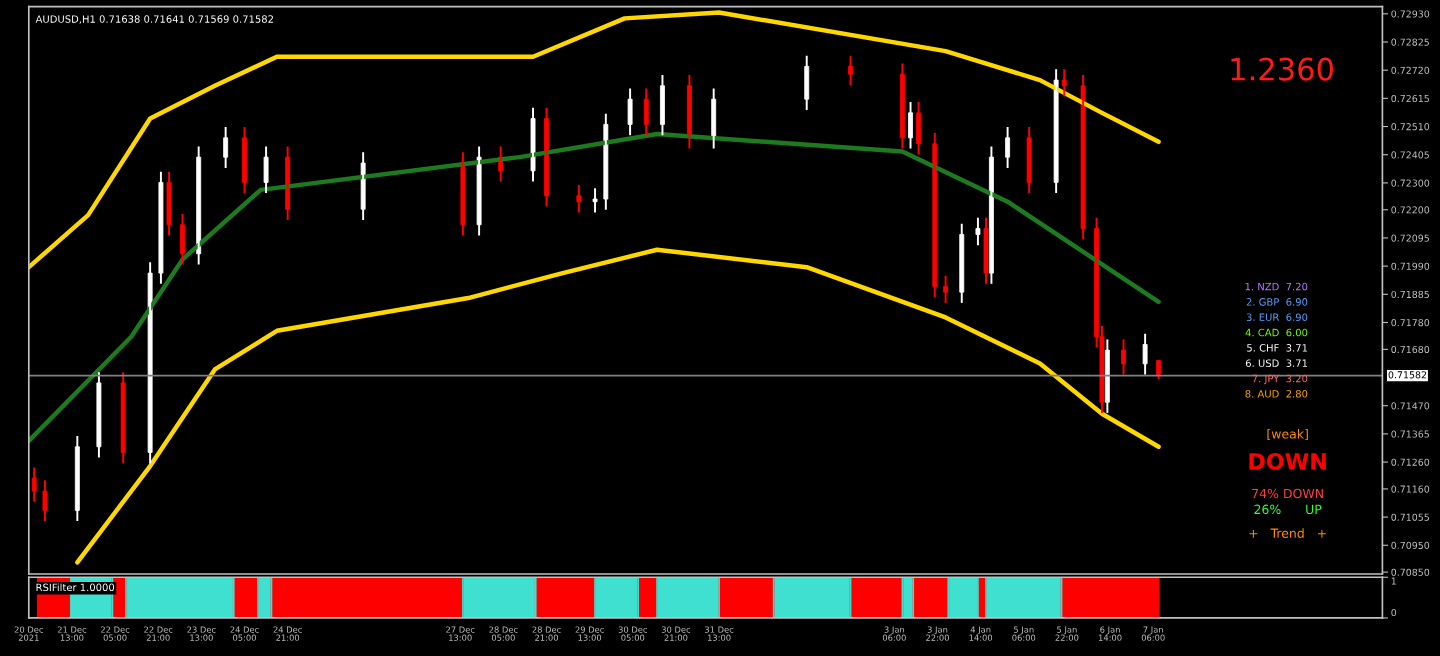 The height and width of the screenshot is (656, 1440). I want to click on candlestick, so click(595, 200).